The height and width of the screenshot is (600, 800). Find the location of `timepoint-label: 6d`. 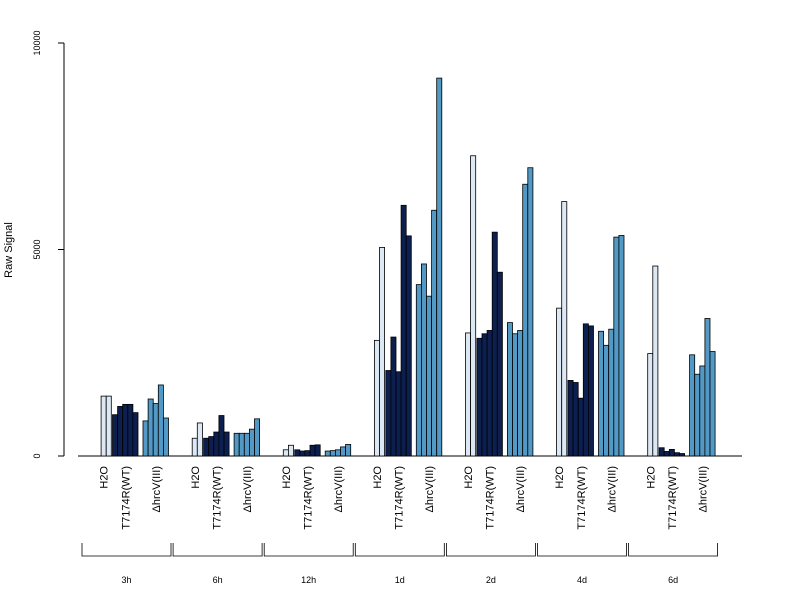

timepoint-label: 6d is located at coordinates (673, 580).